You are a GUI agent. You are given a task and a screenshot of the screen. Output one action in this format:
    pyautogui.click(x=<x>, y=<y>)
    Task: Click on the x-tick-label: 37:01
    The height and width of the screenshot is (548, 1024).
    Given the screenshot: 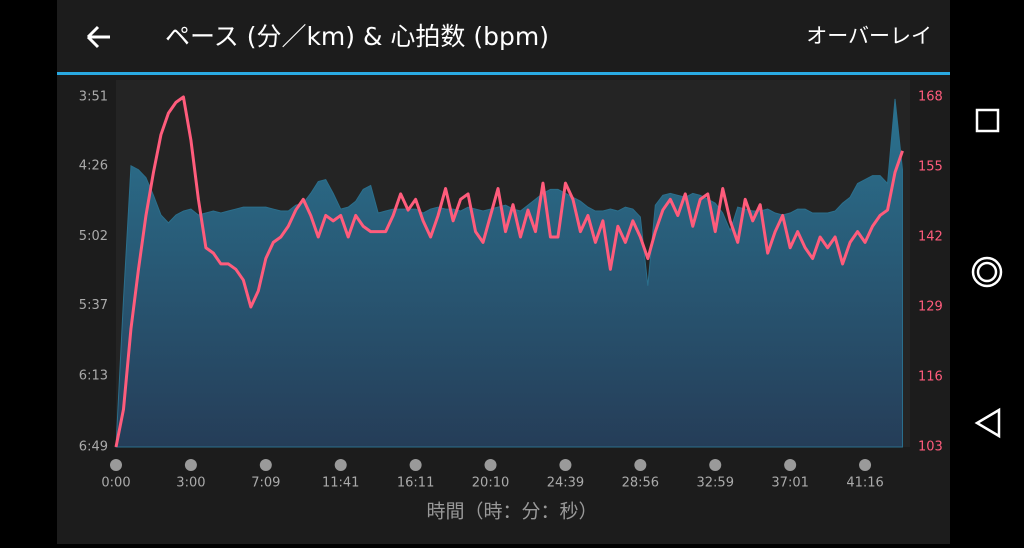 What is the action you would take?
    pyautogui.click(x=789, y=483)
    